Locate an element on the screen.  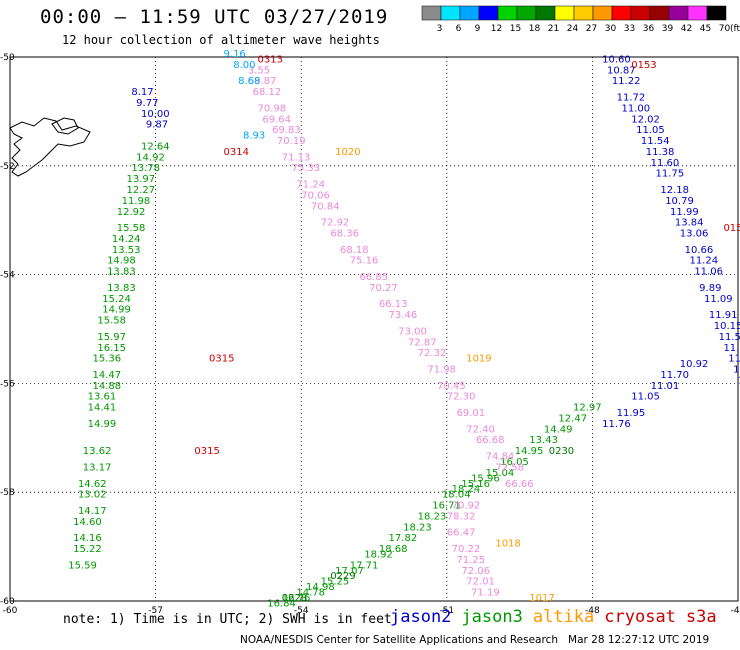
data-label-s3a: 72.32 is located at coordinates (432, 353).